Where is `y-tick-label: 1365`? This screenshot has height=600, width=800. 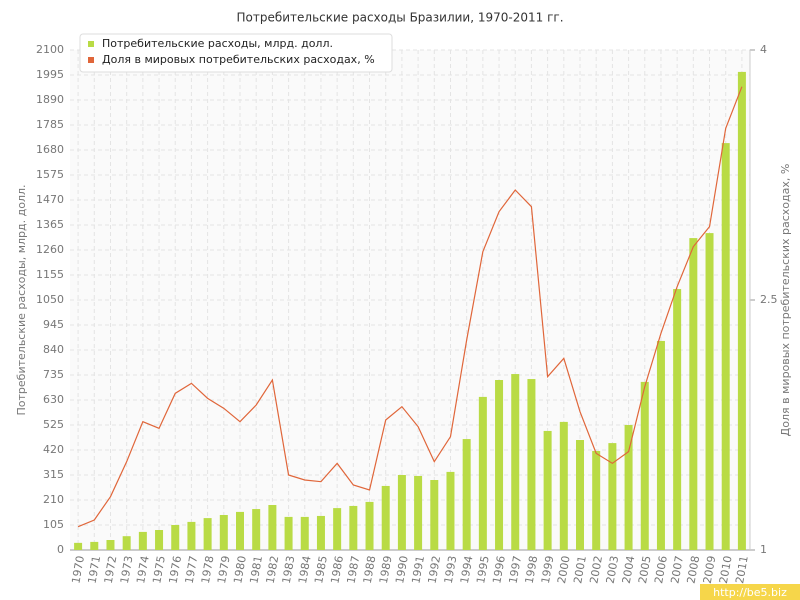 y-tick-label: 1365 is located at coordinates (50, 224).